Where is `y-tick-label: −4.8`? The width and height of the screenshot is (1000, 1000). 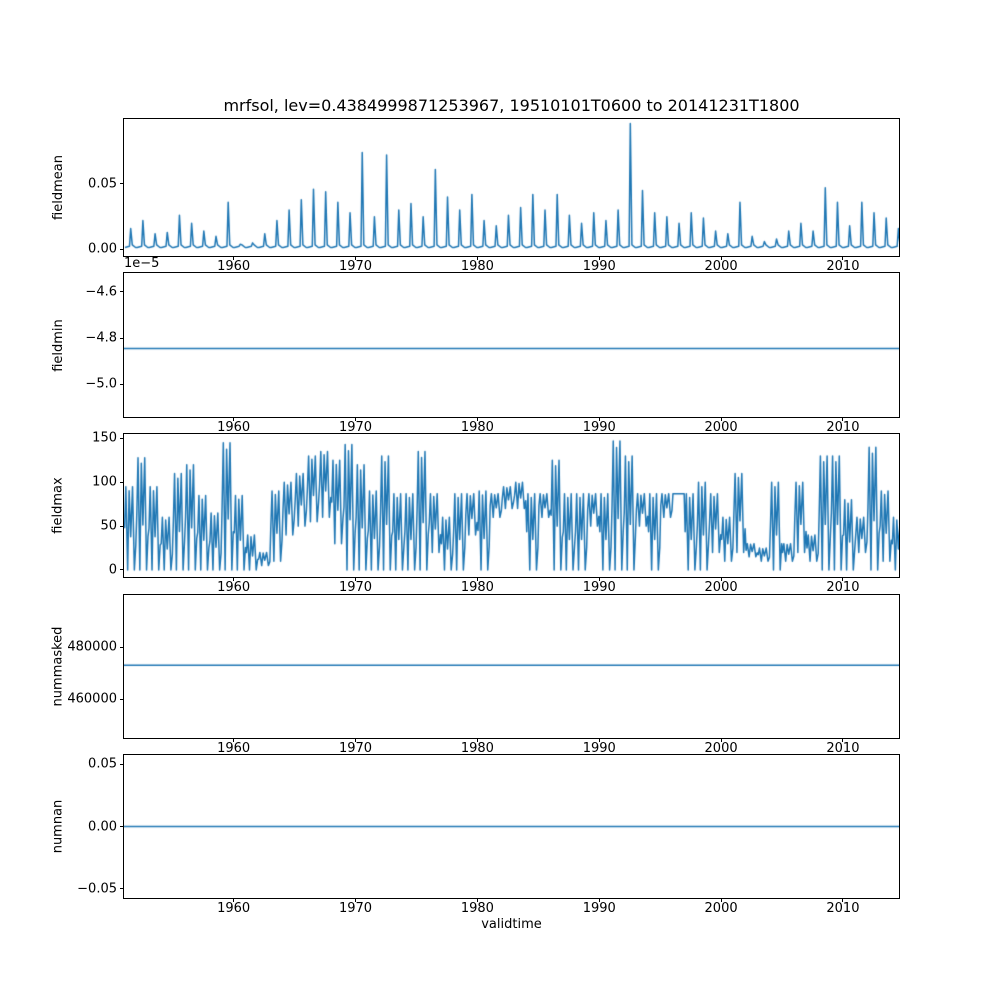 y-tick-label: −4.8 is located at coordinates (101, 338).